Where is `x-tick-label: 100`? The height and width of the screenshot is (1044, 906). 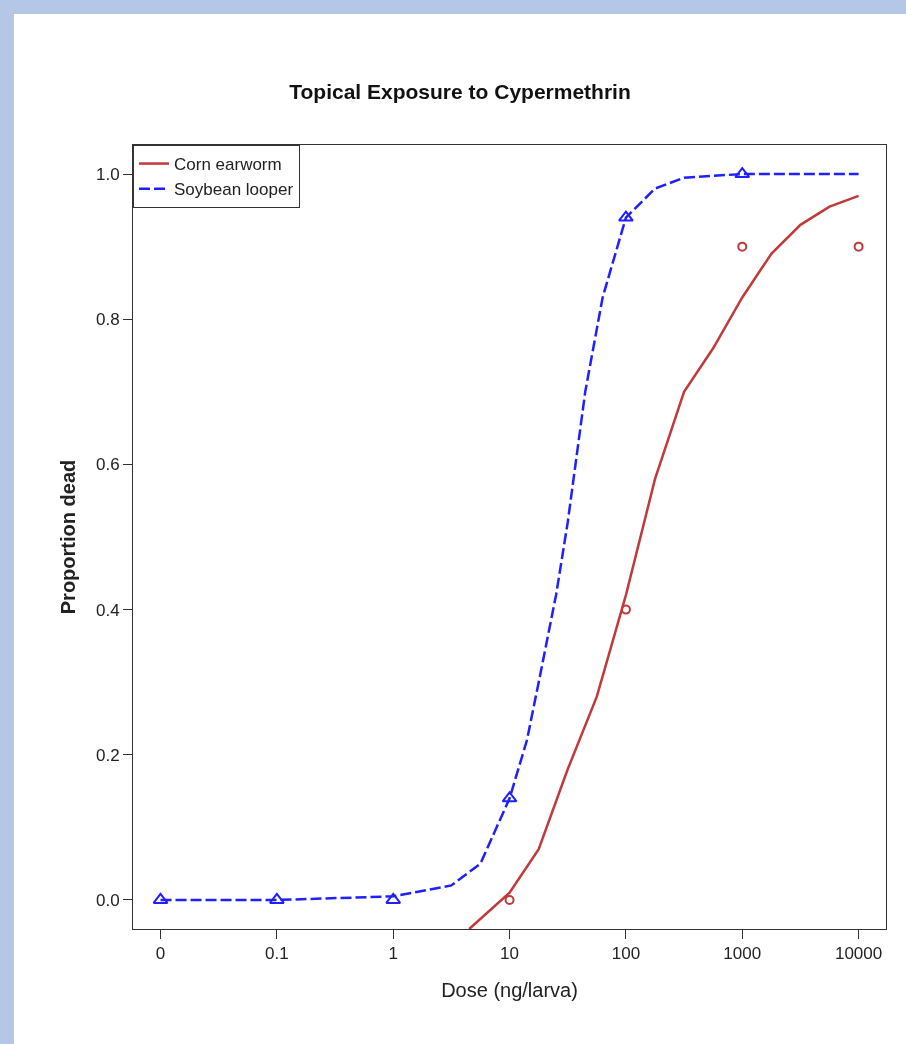 x-tick-label: 100 is located at coordinates (626, 954).